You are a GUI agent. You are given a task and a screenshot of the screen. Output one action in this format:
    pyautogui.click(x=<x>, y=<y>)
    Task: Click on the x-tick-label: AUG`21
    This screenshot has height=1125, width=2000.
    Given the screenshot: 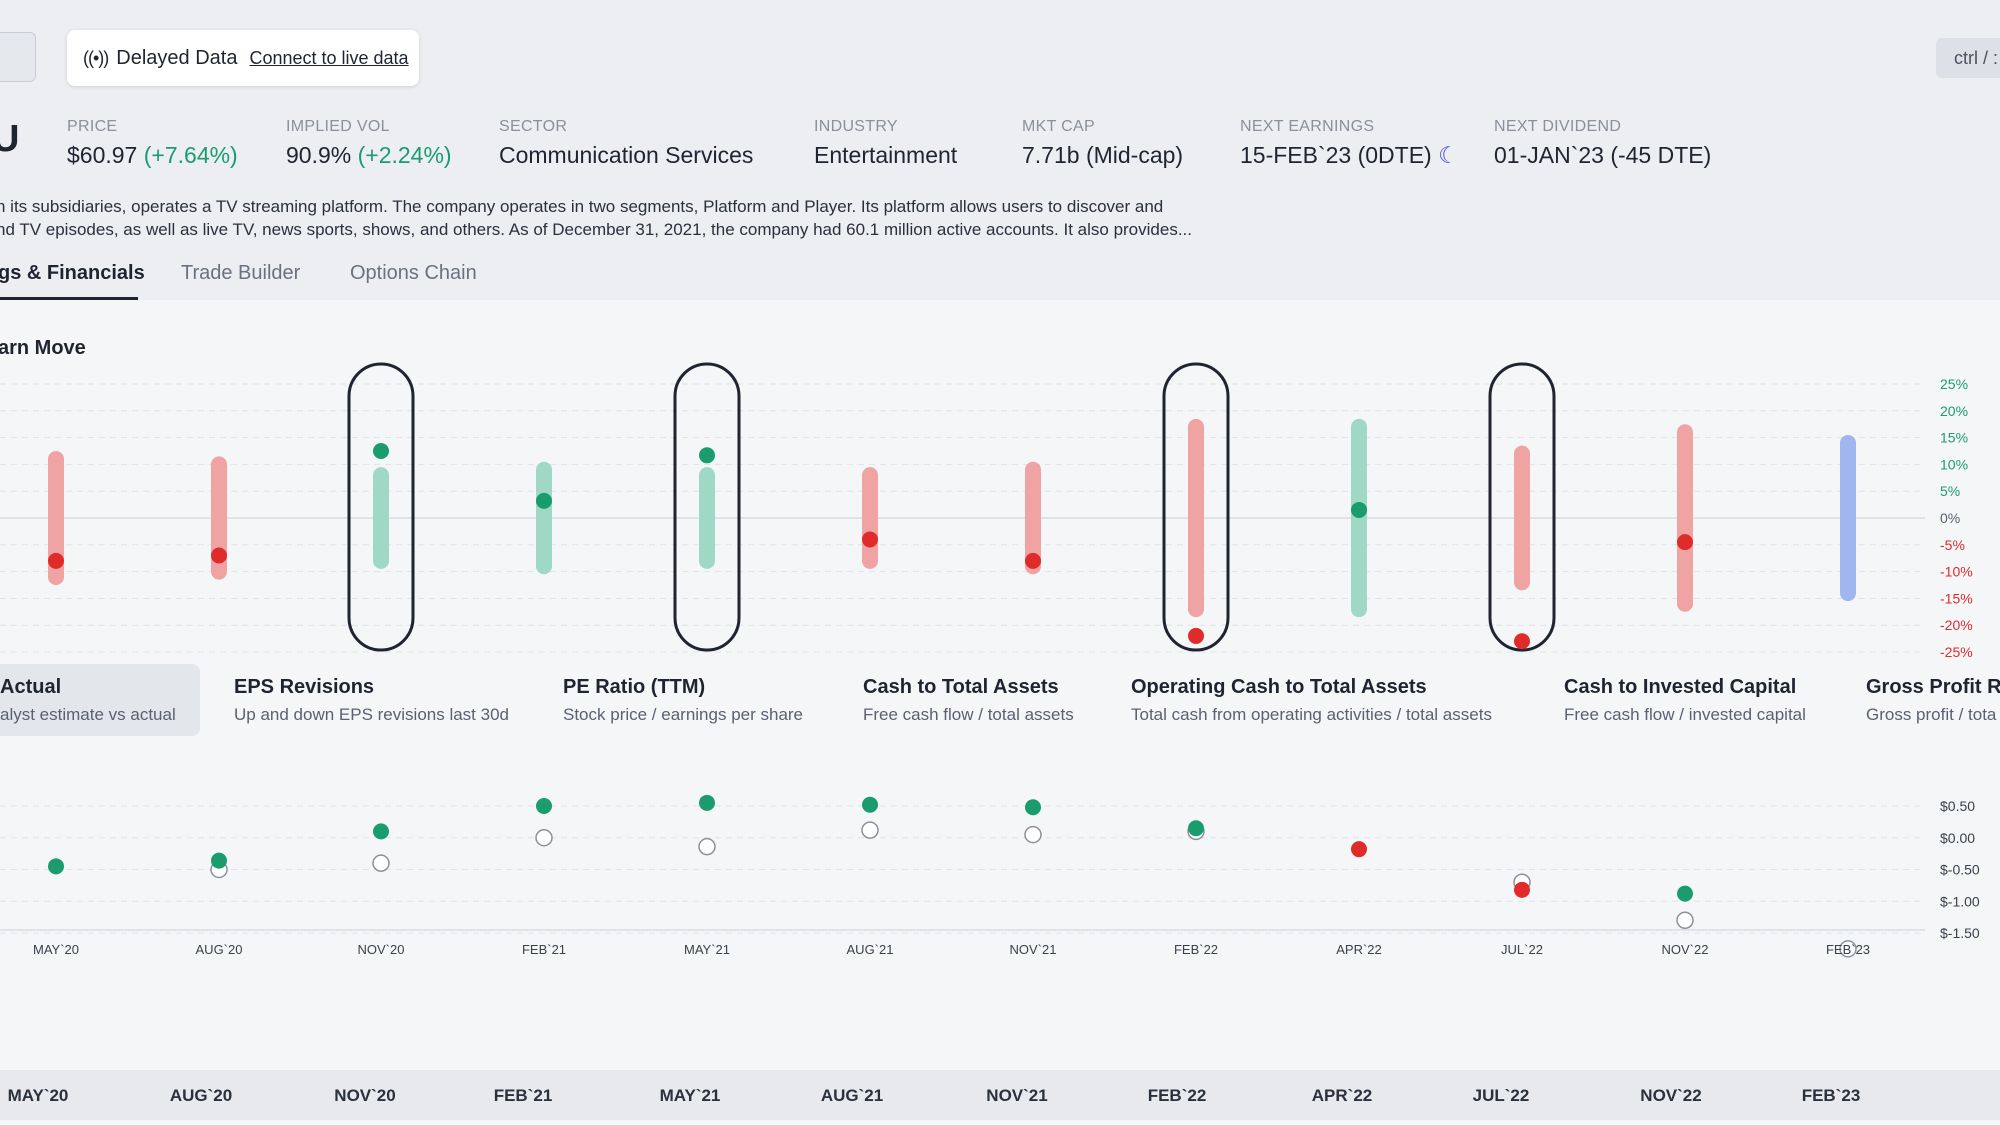 What is the action you would take?
    pyautogui.click(x=870, y=949)
    